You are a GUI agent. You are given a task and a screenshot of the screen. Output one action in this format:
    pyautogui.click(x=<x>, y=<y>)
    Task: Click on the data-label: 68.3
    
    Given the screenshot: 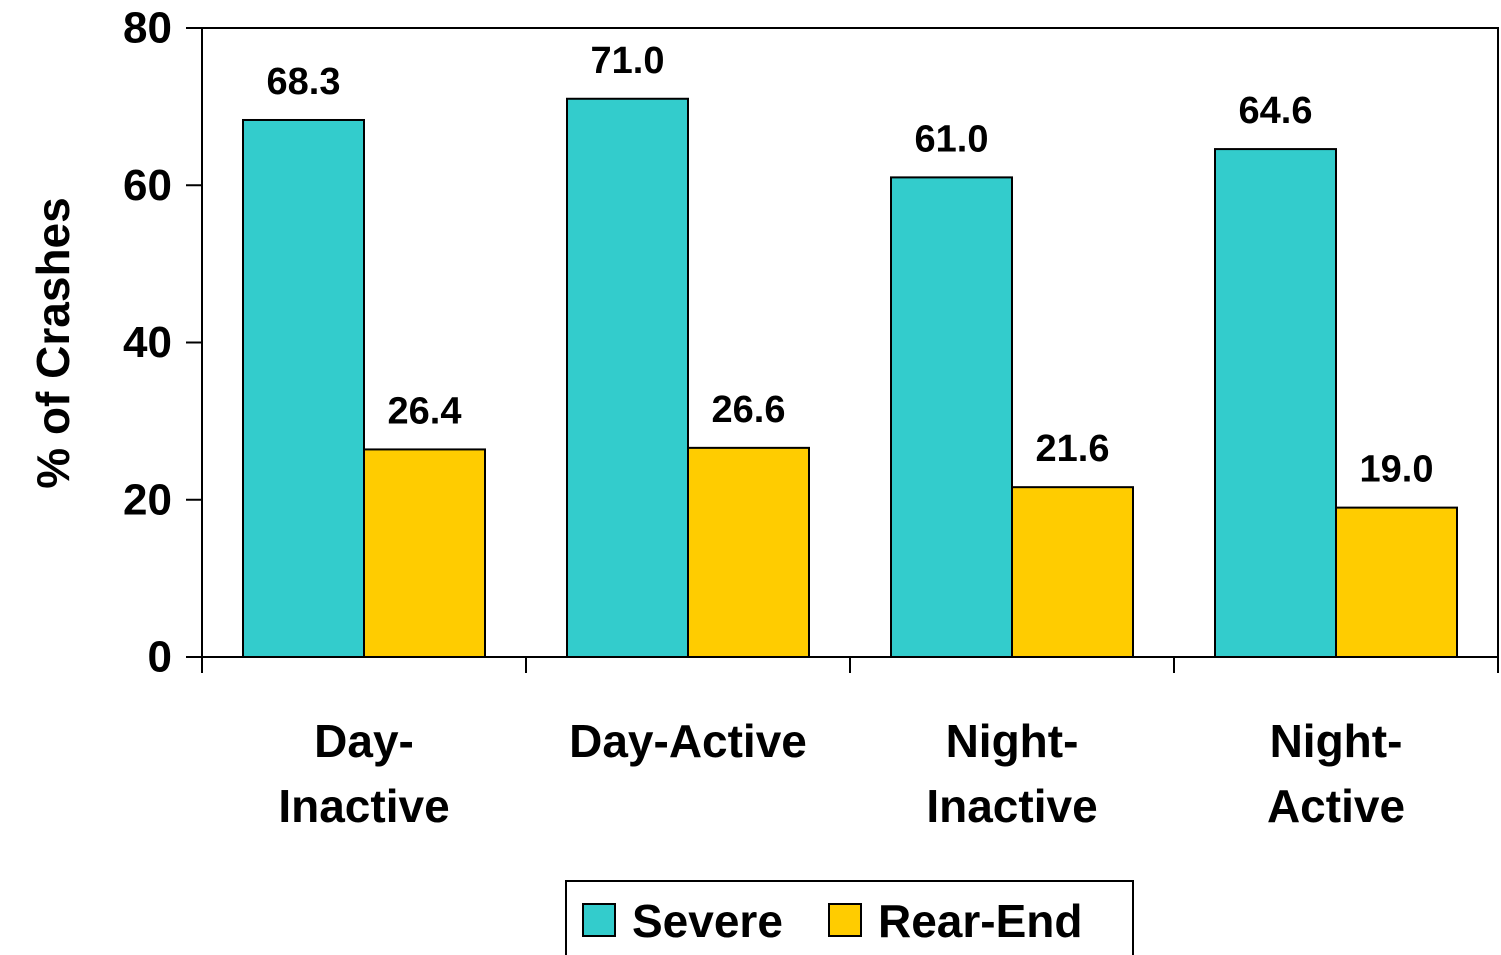 What is the action you would take?
    pyautogui.click(x=304, y=82)
    